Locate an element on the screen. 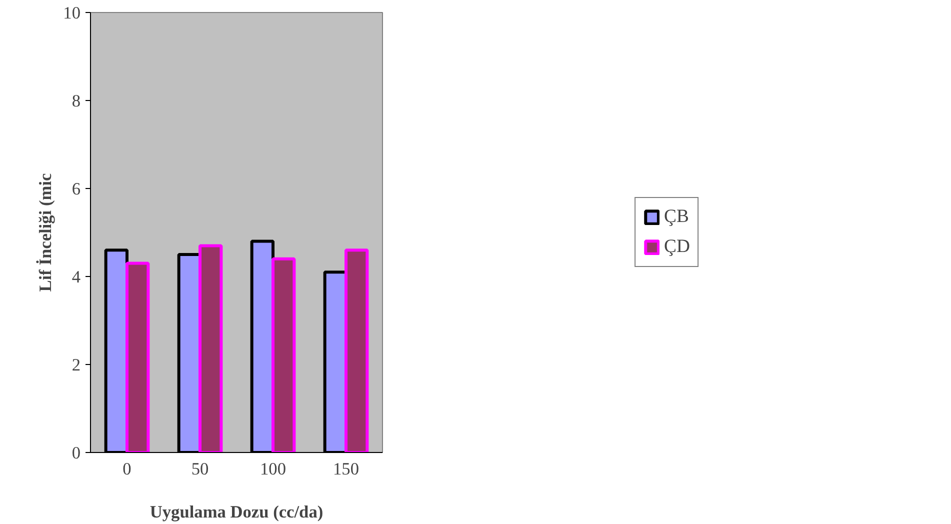 The width and height of the screenshot is (951, 524). x-tick-label: 50 is located at coordinates (200, 469).